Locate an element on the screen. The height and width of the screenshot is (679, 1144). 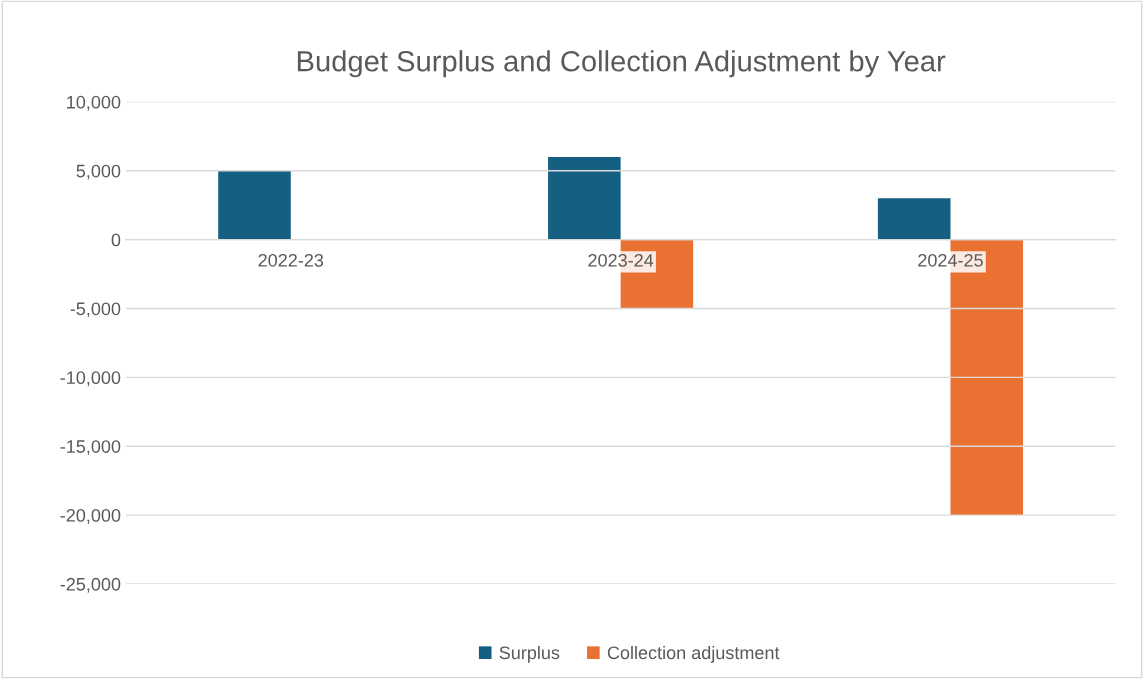
y-tick-label: -10,000 is located at coordinates (90, 379).